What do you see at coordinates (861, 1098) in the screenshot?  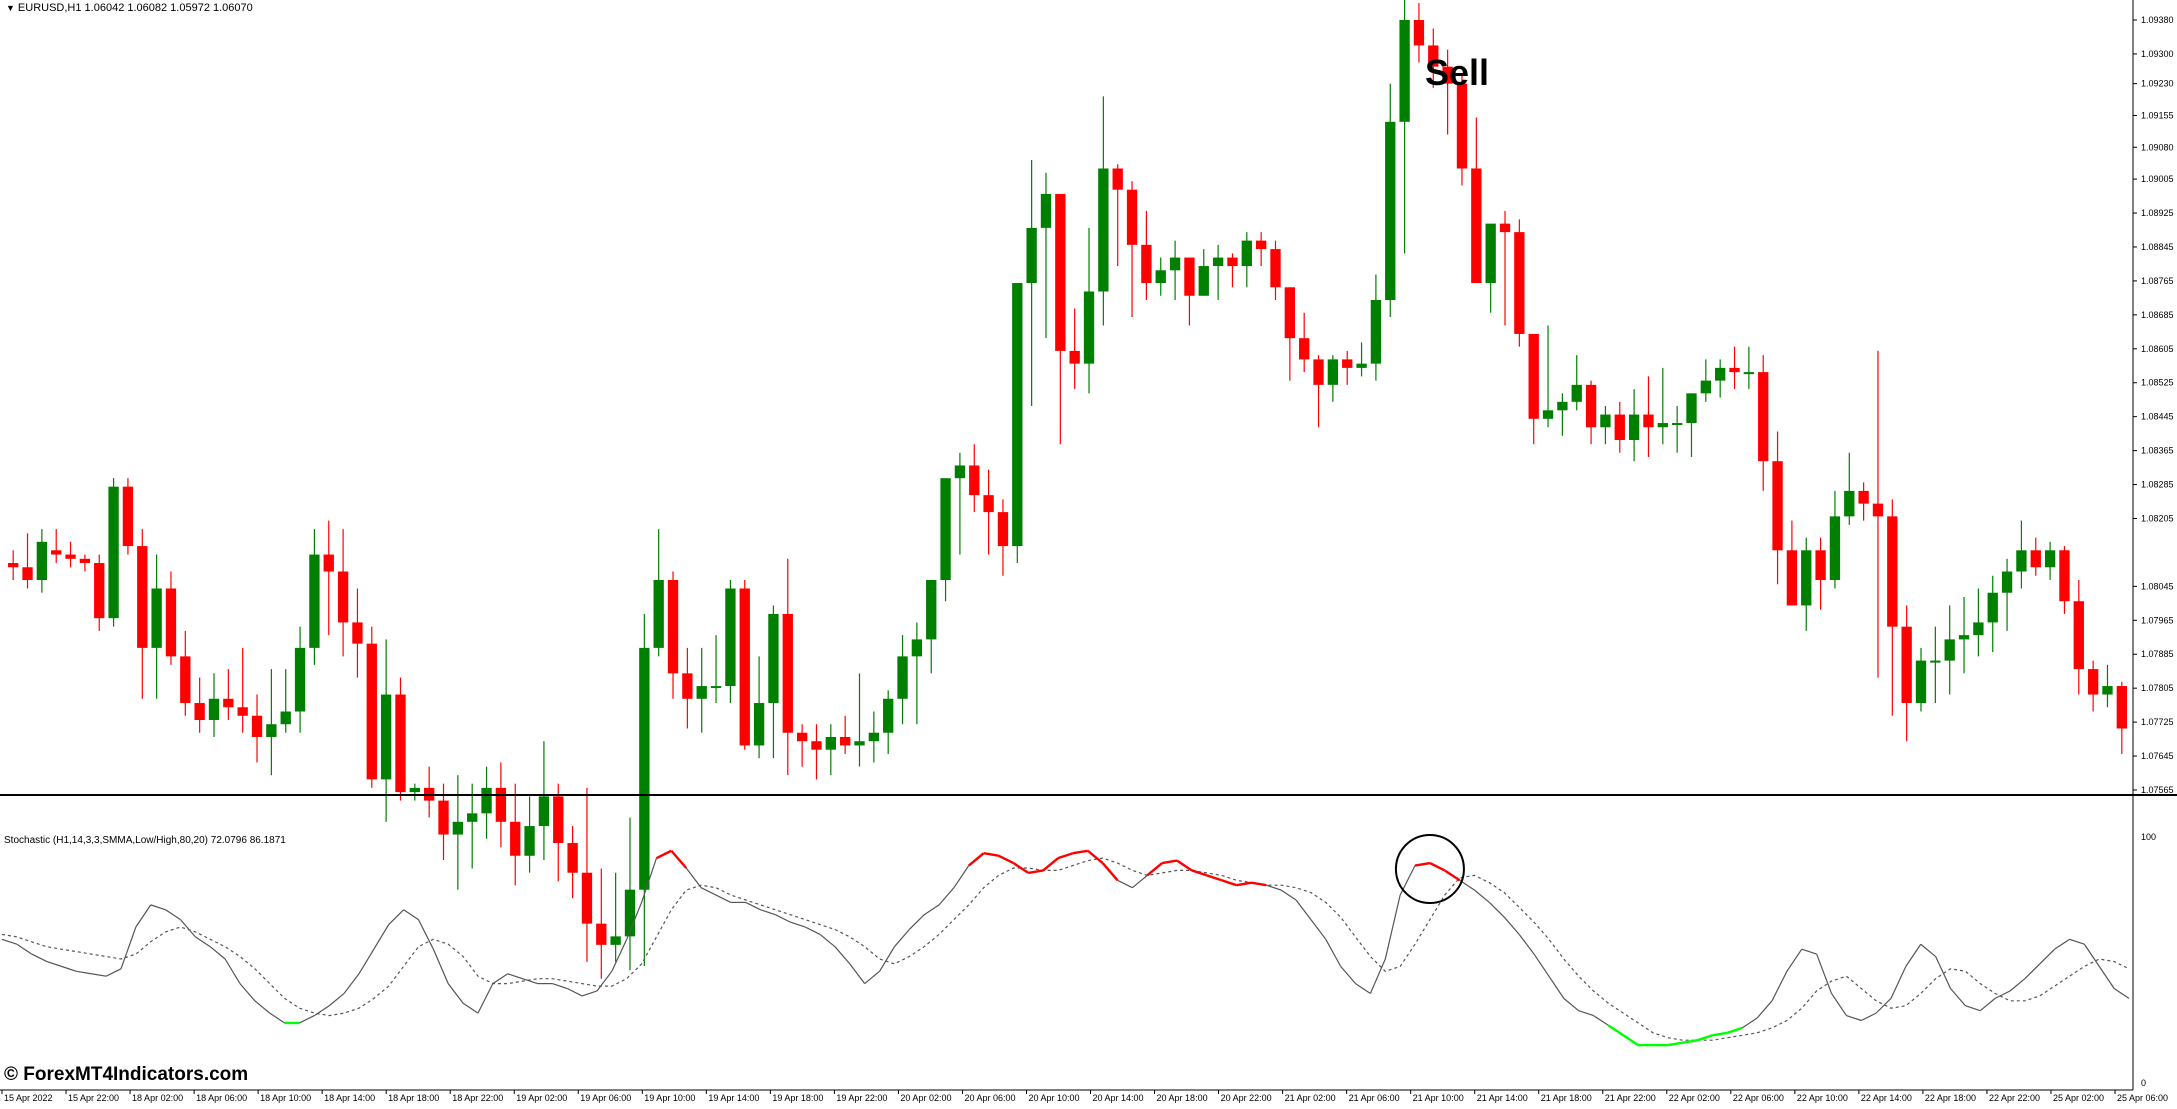 I see `time-tick-label: 19 Apr 22:00` at bounding box center [861, 1098].